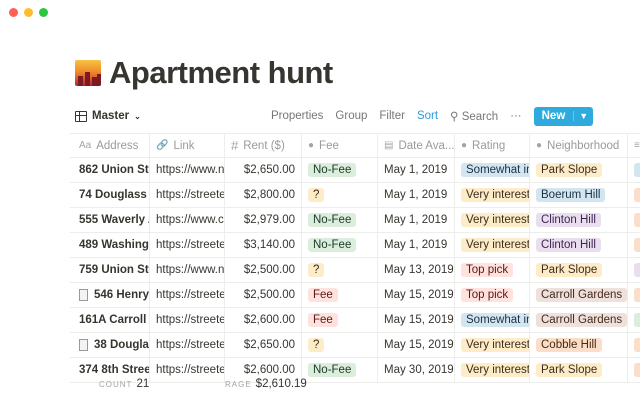  What do you see at coordinates (110, 145) in the screenshot?
I see `column-address: Aa Address` at bounding box center [110, 145].